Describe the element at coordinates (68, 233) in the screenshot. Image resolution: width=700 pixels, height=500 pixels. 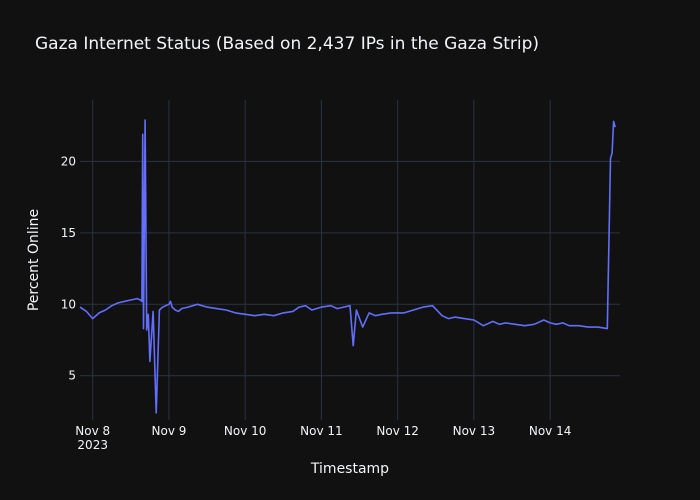
I see `y-tick-label: 15` at that location.